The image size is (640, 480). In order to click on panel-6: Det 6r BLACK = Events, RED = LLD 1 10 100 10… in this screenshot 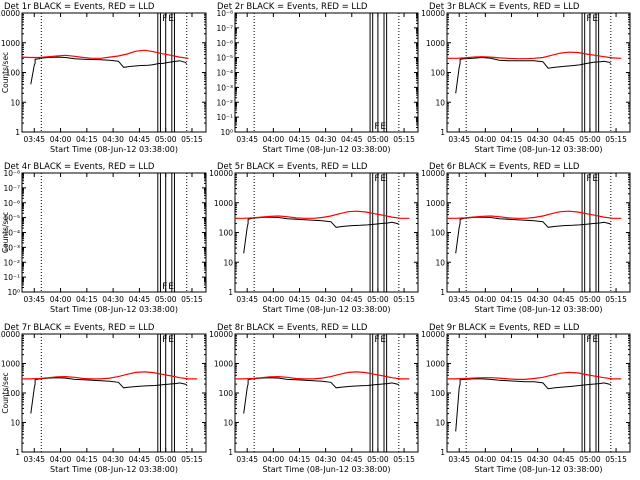, I will do `click(526, 238)`.